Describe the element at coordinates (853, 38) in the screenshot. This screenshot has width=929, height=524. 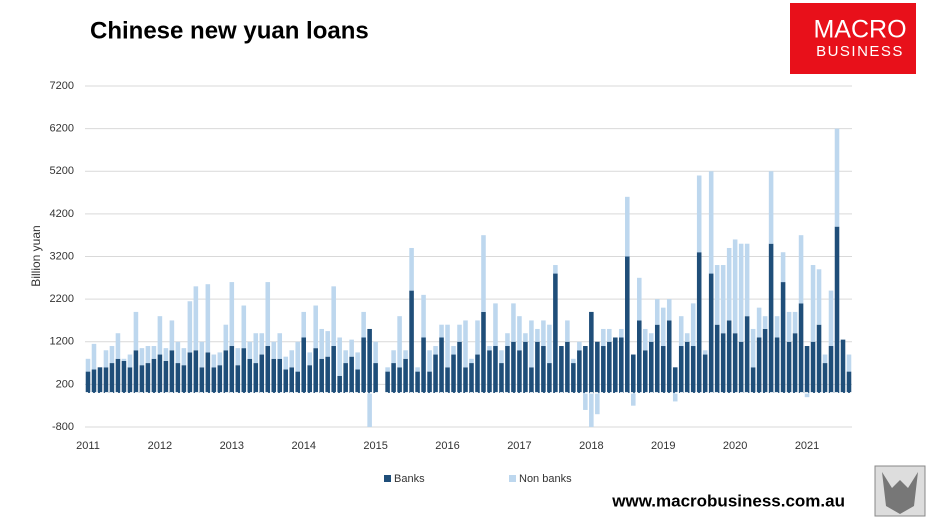
I see `logo-box` at that location.